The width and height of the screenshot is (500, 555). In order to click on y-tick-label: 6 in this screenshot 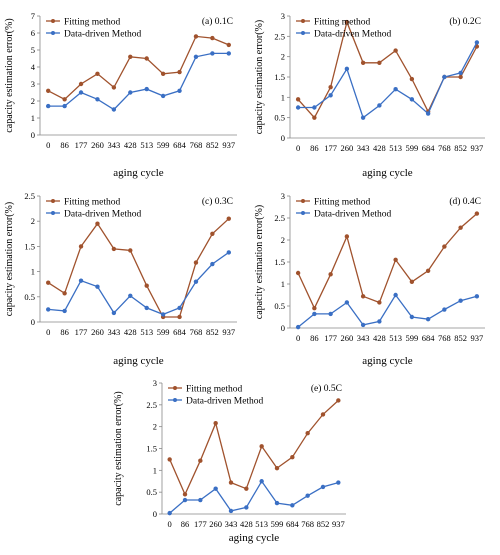, I will do `click(33, 33)`.